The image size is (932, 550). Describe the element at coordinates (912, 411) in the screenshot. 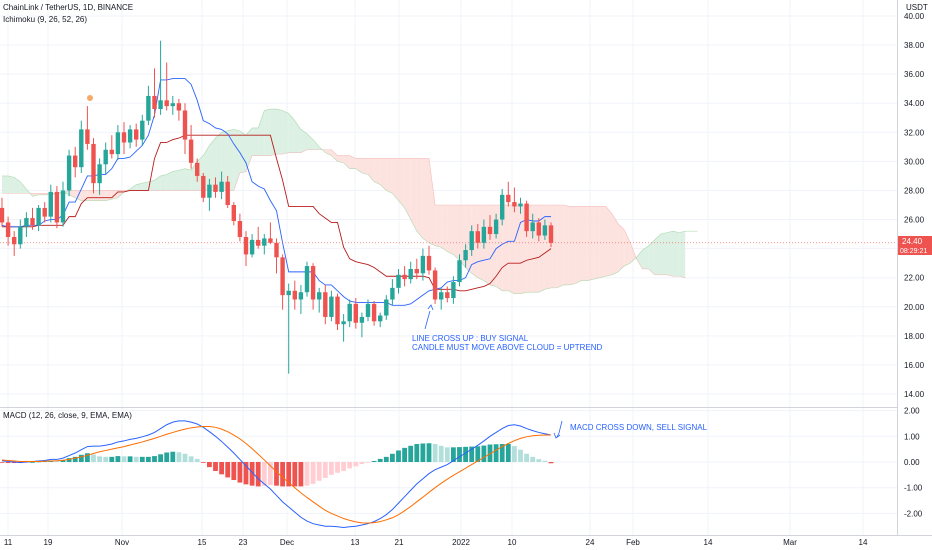

I see `macd-tick-label: 2.00` at that location.